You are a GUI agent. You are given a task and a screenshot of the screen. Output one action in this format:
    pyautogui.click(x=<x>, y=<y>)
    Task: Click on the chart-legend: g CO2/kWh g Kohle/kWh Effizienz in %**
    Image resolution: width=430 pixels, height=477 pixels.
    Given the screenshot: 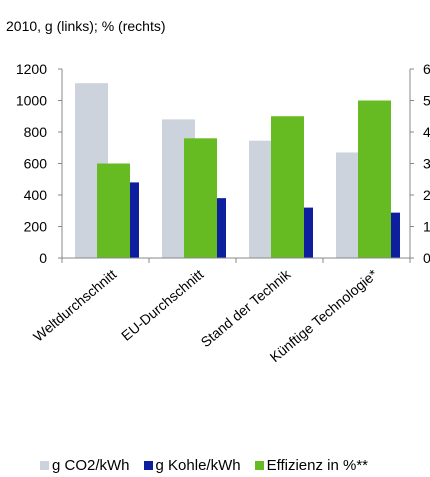 What is the action you would take?
    pyautogui.click(x=204, y=465)
    